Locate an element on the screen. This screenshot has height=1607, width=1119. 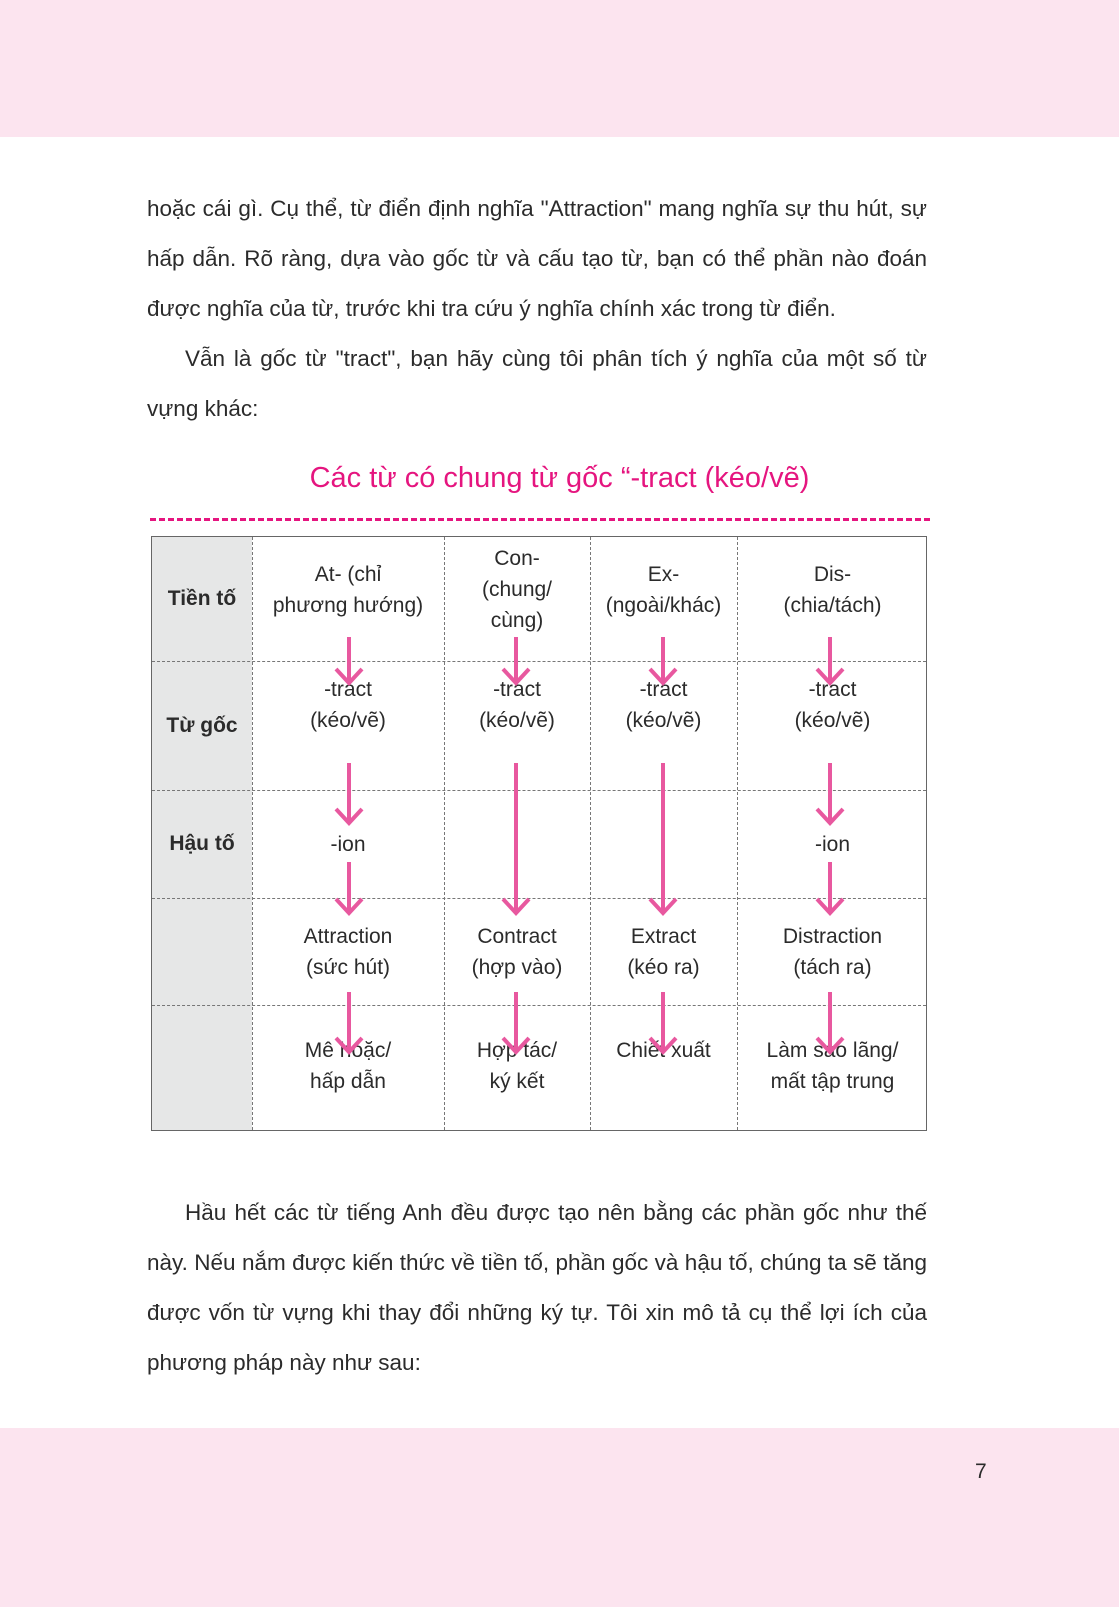
cell-meaning: Làm sao lãng/ mất tập trung is located at coordinates (832, 1066).